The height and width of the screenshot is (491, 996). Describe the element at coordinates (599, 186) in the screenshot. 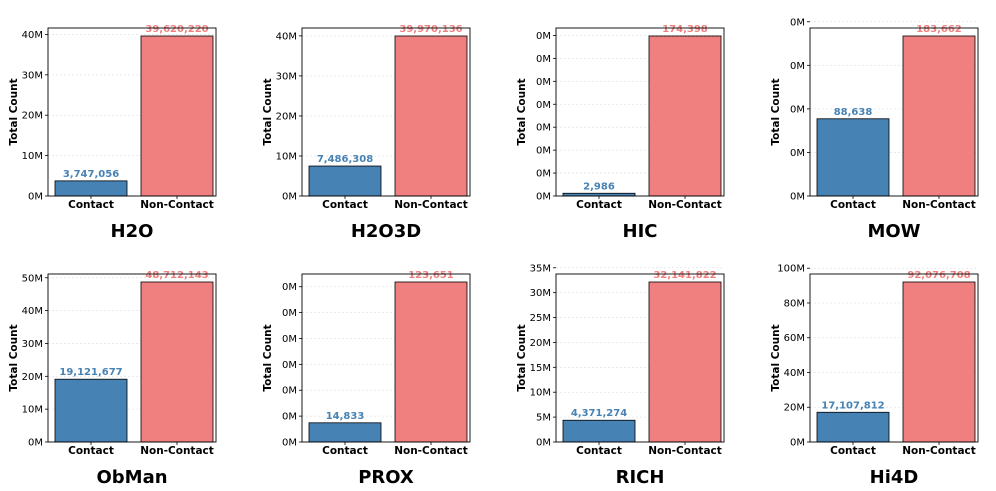

I see `bar-value-label: 2,986` at that location.